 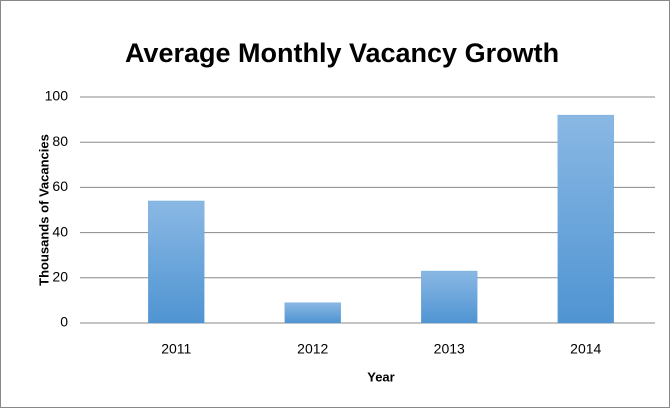 What do you see at coordinates (57, 96) in the screenshot?
I see `y-tick-label: 100` at bounding box center [57, 96].